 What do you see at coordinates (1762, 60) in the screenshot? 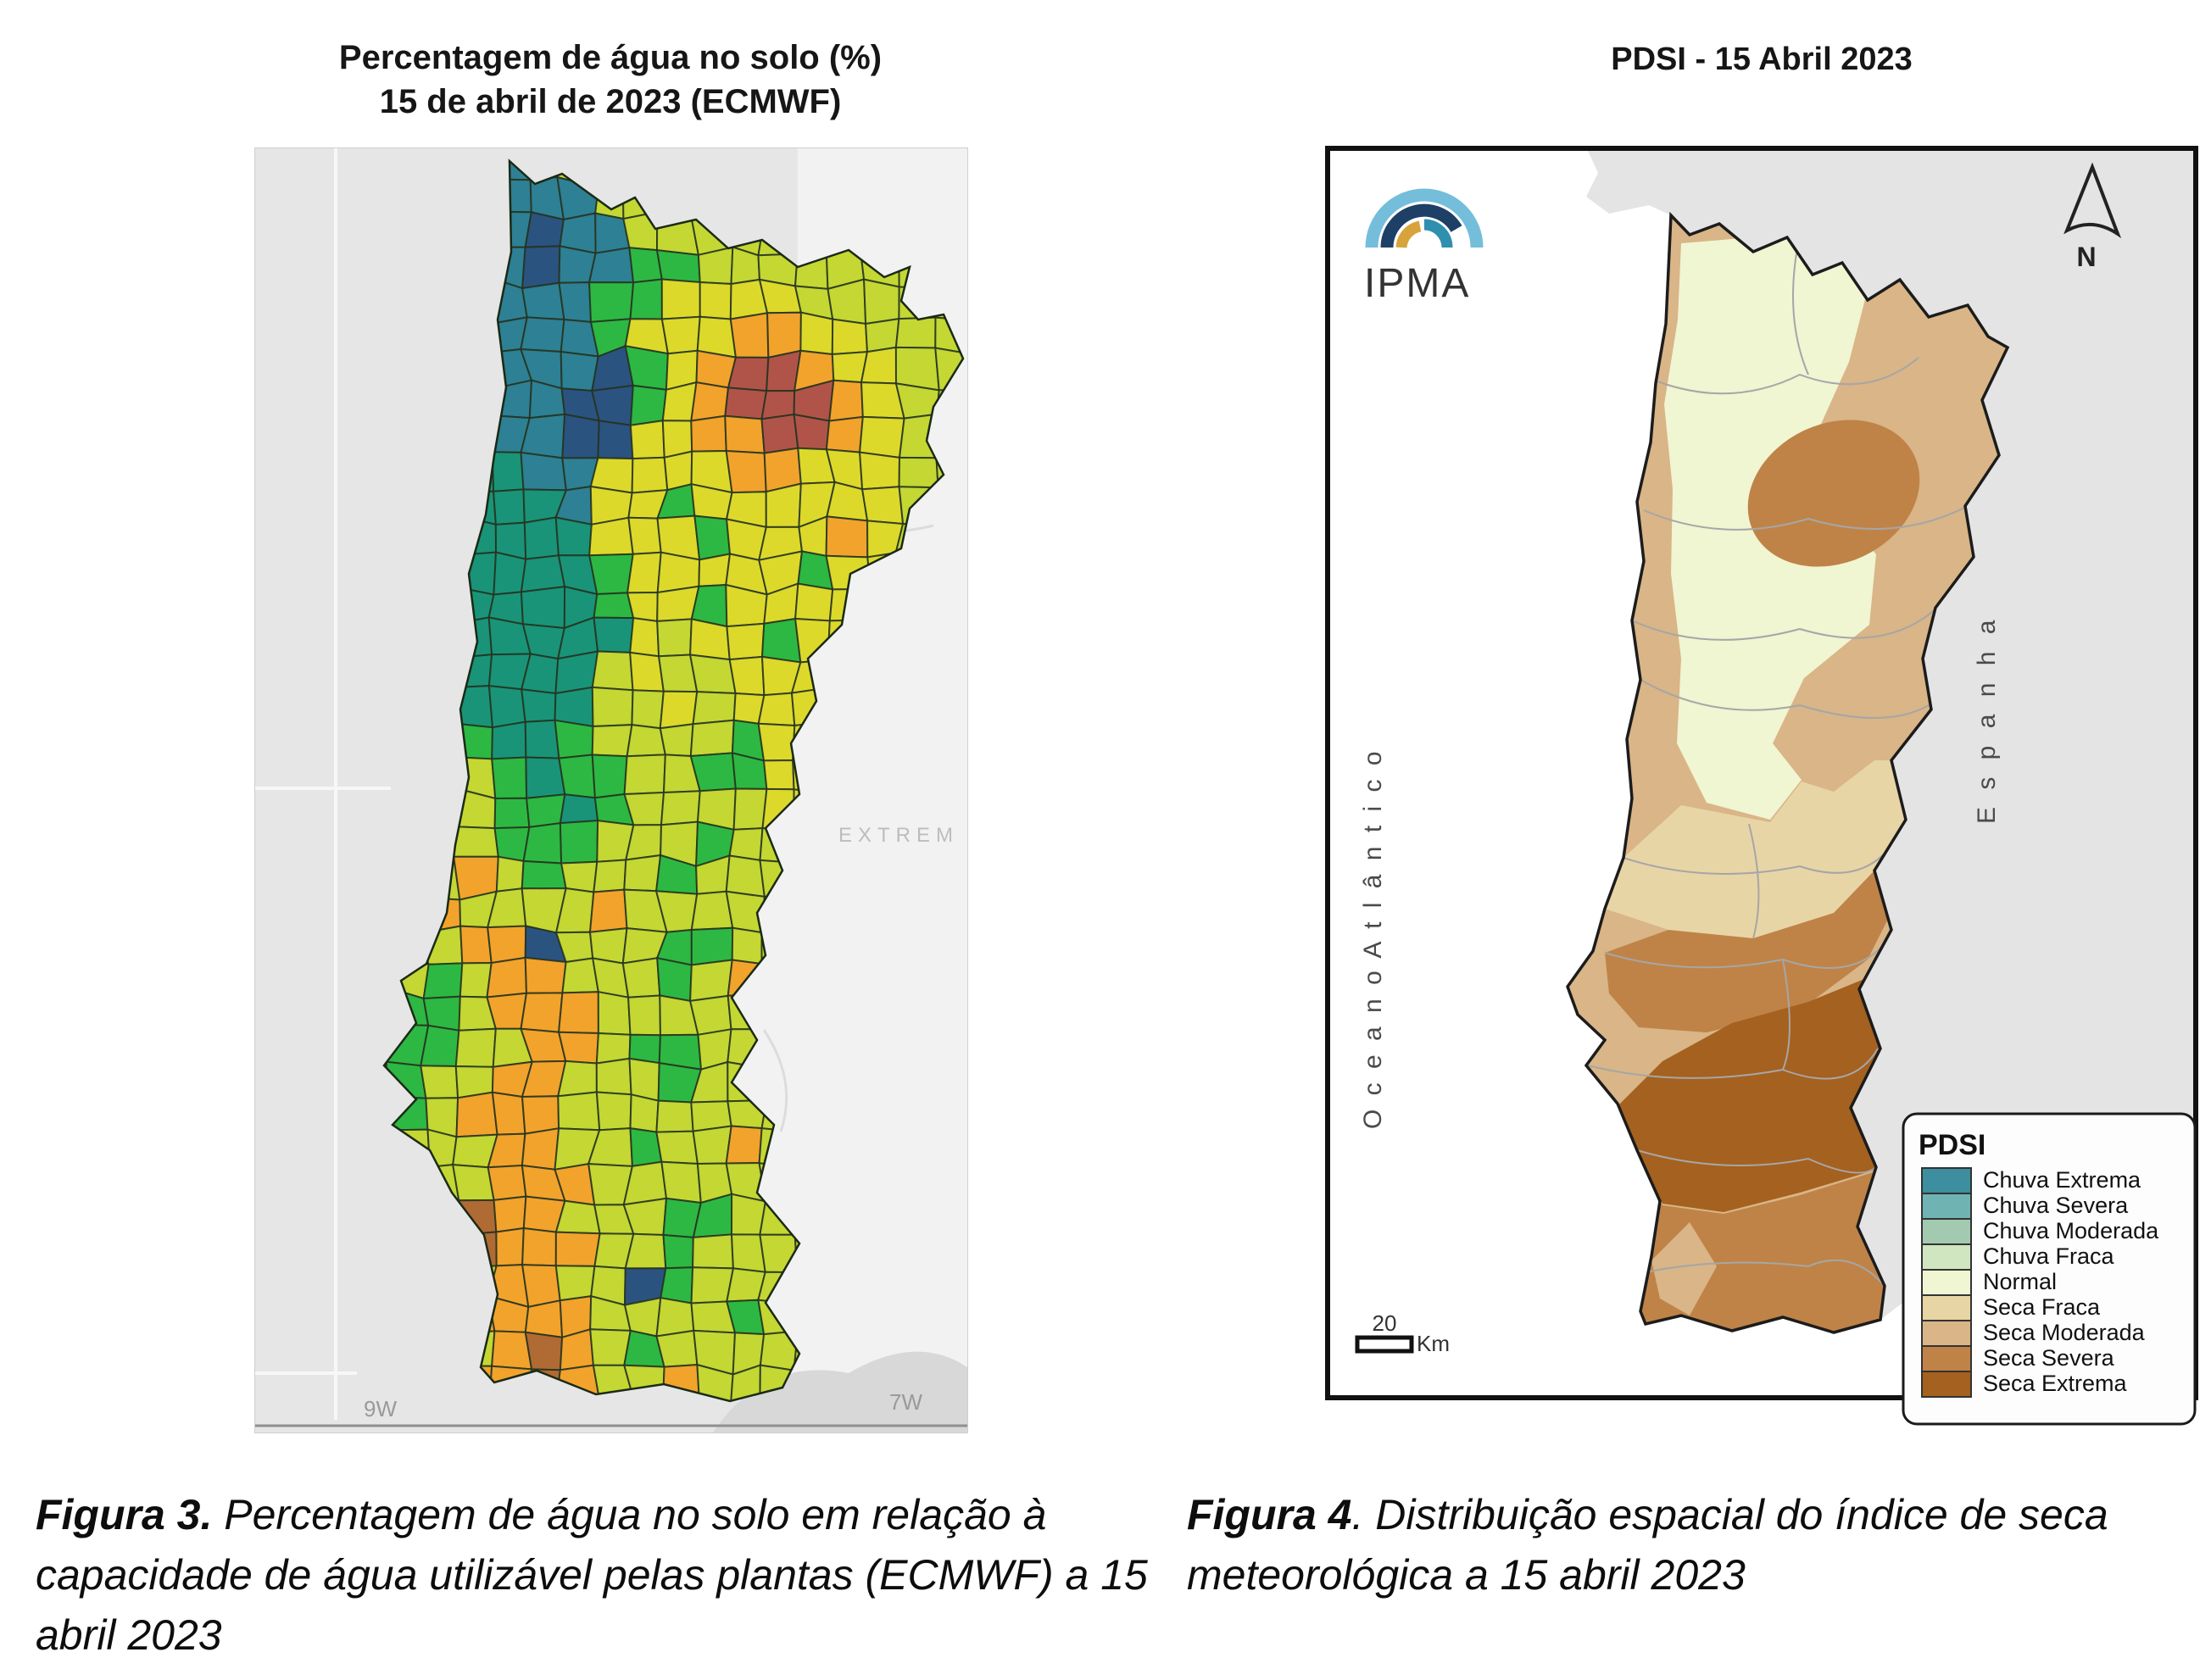
I see `pdsi-map-title: PDSI - 15 Abril 2023` at bounding box center [1762, 60].